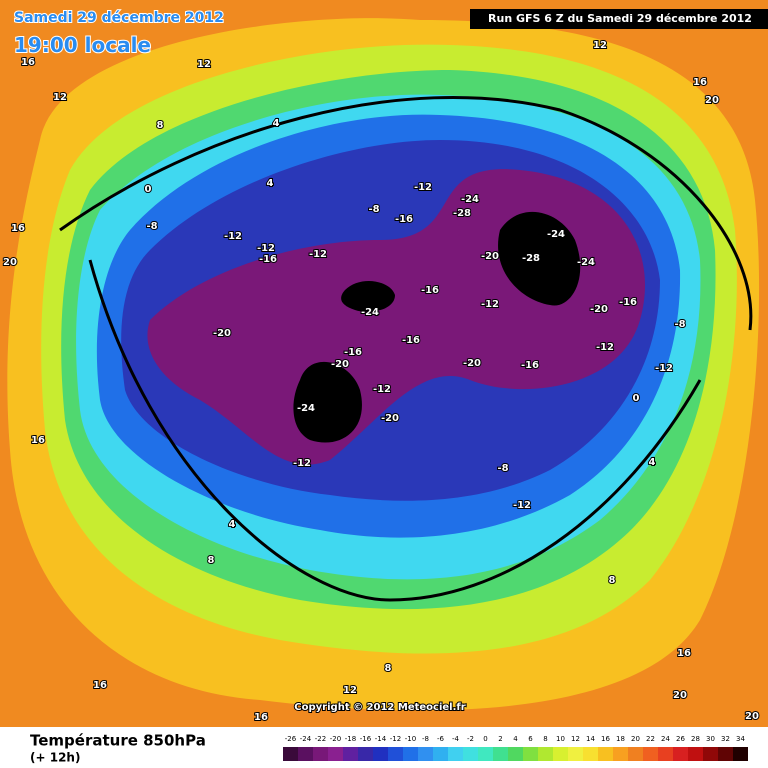 The height and width of the screenshot is (768, 768). What do you see at coordinates (470, 739) in the screenshot?
I see `scale-label: -2` at bounding box center [470, 739].